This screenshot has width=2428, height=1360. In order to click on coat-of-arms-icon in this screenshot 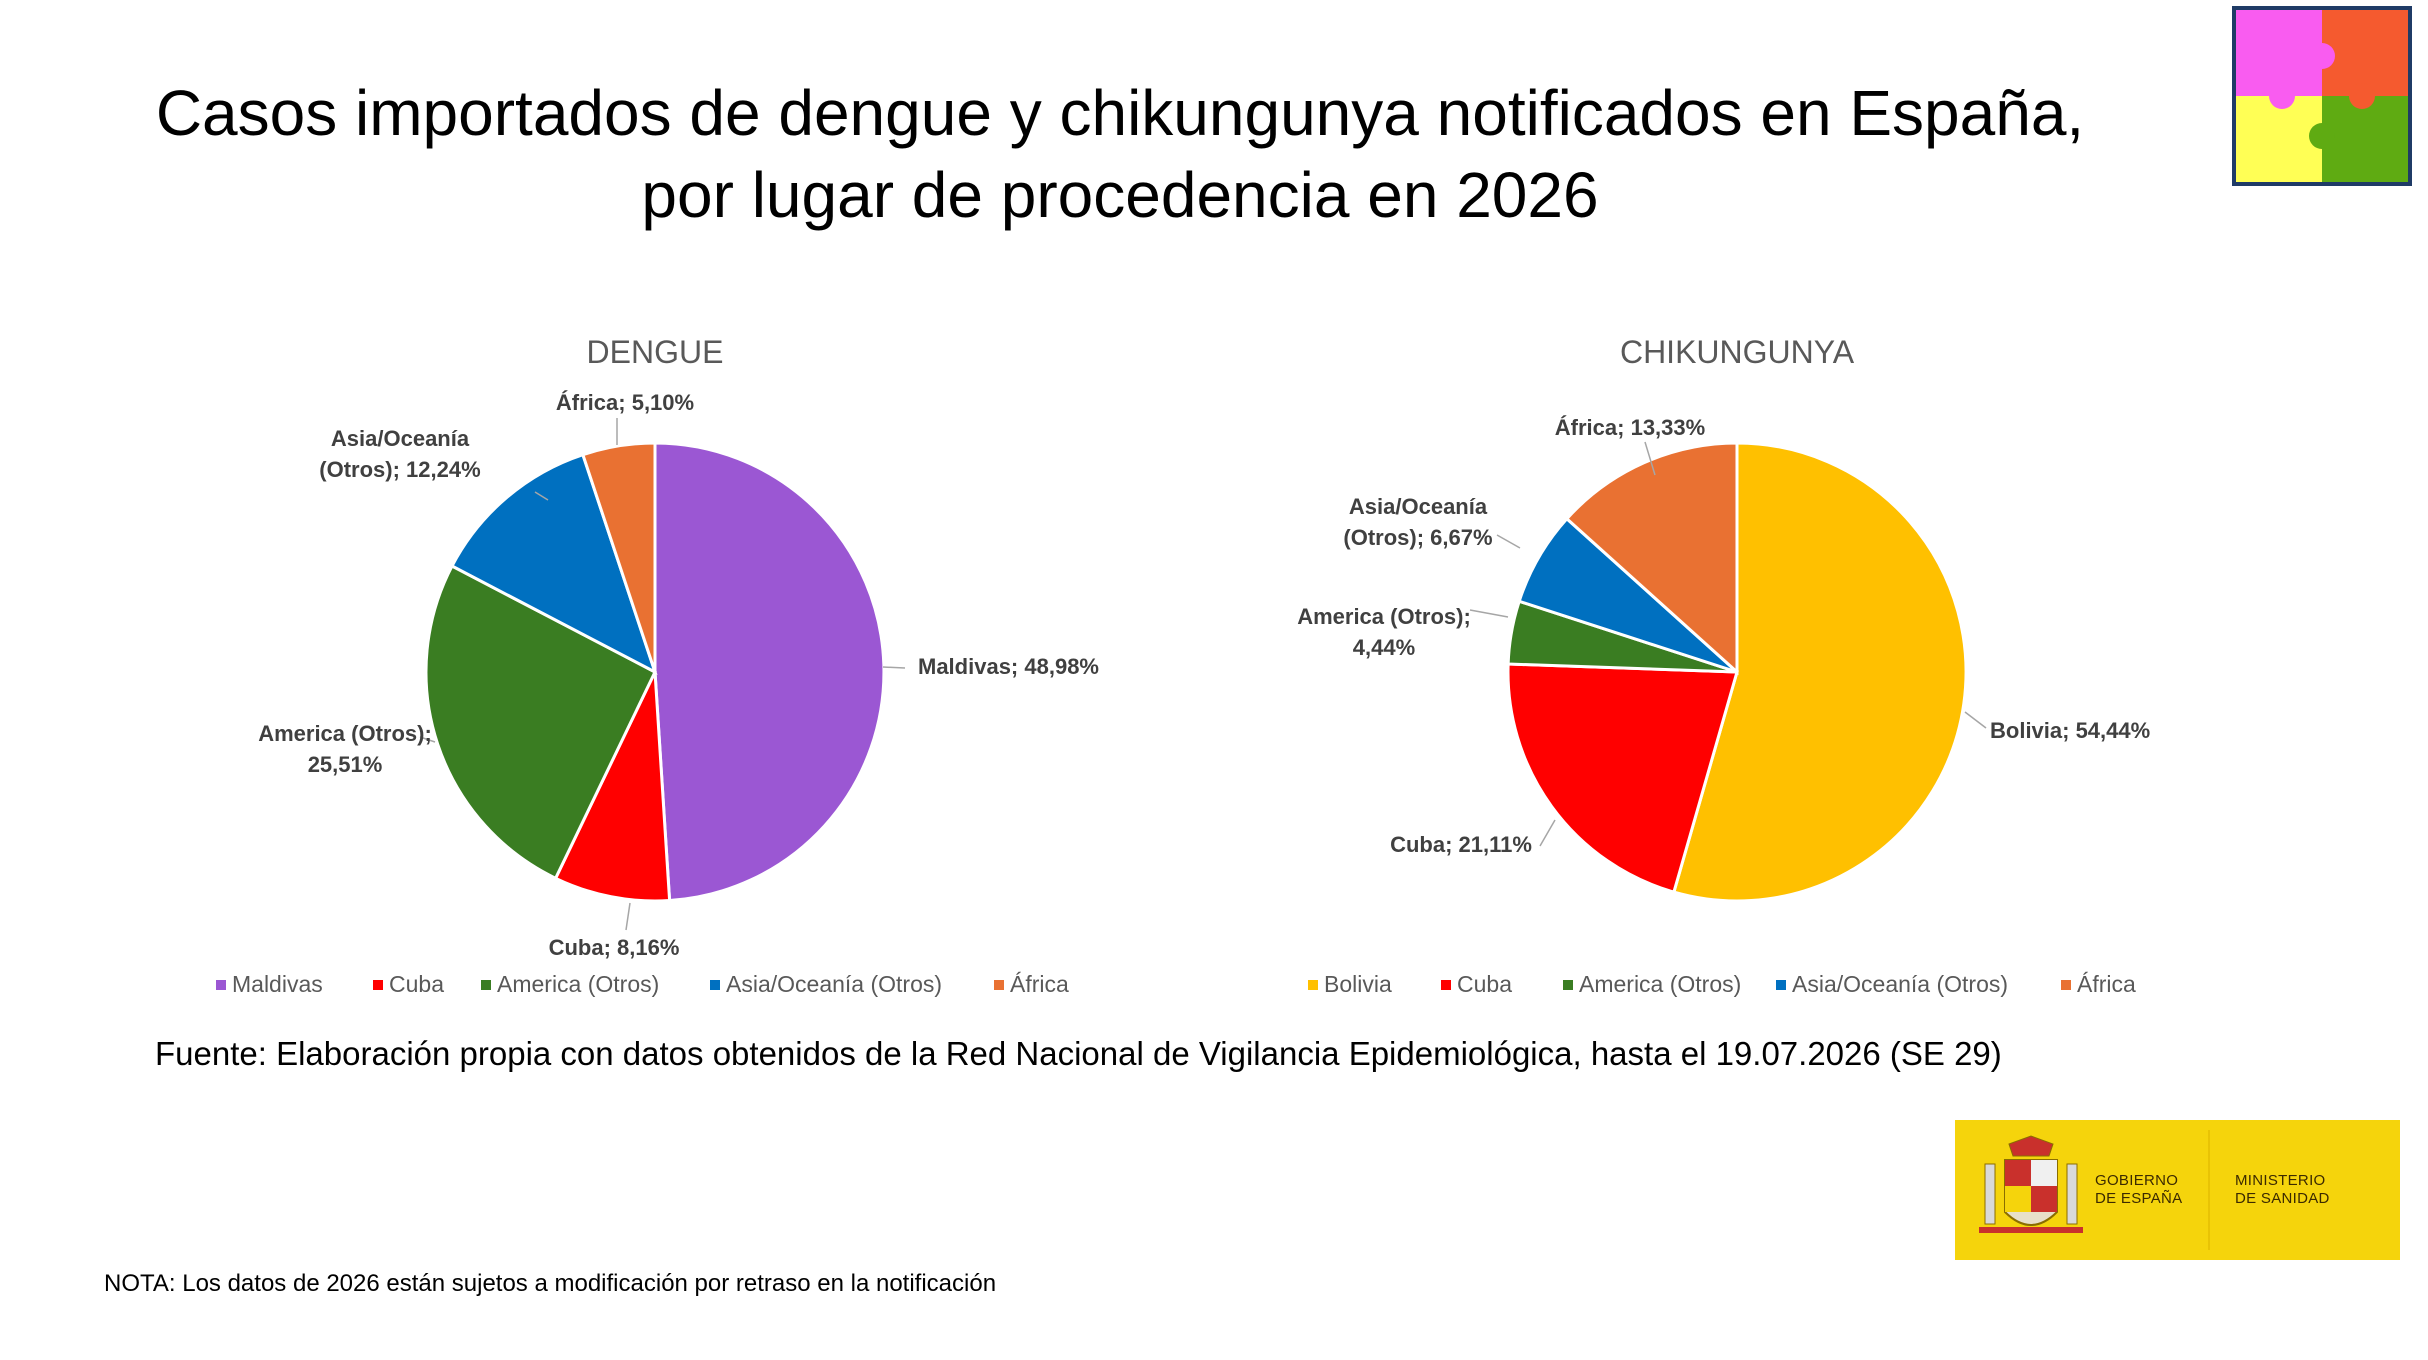, I will do `click(2031, 1184)`.